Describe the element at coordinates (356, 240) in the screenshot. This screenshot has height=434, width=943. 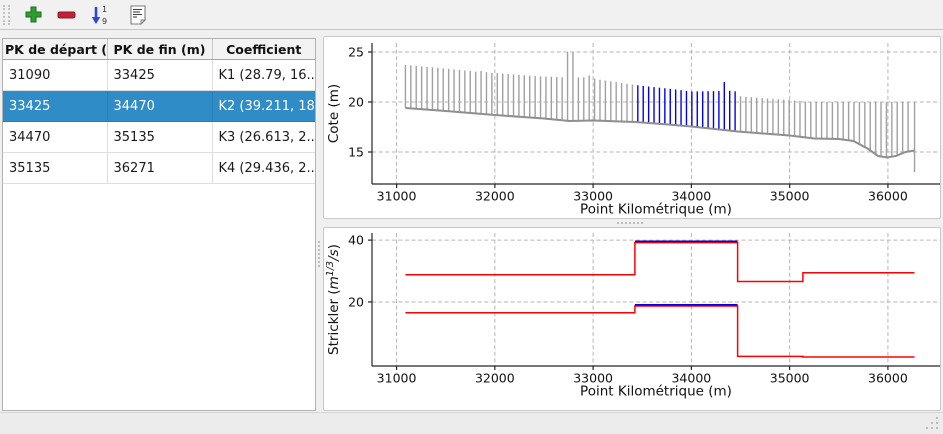
I see `svg-text: 40` at that location.